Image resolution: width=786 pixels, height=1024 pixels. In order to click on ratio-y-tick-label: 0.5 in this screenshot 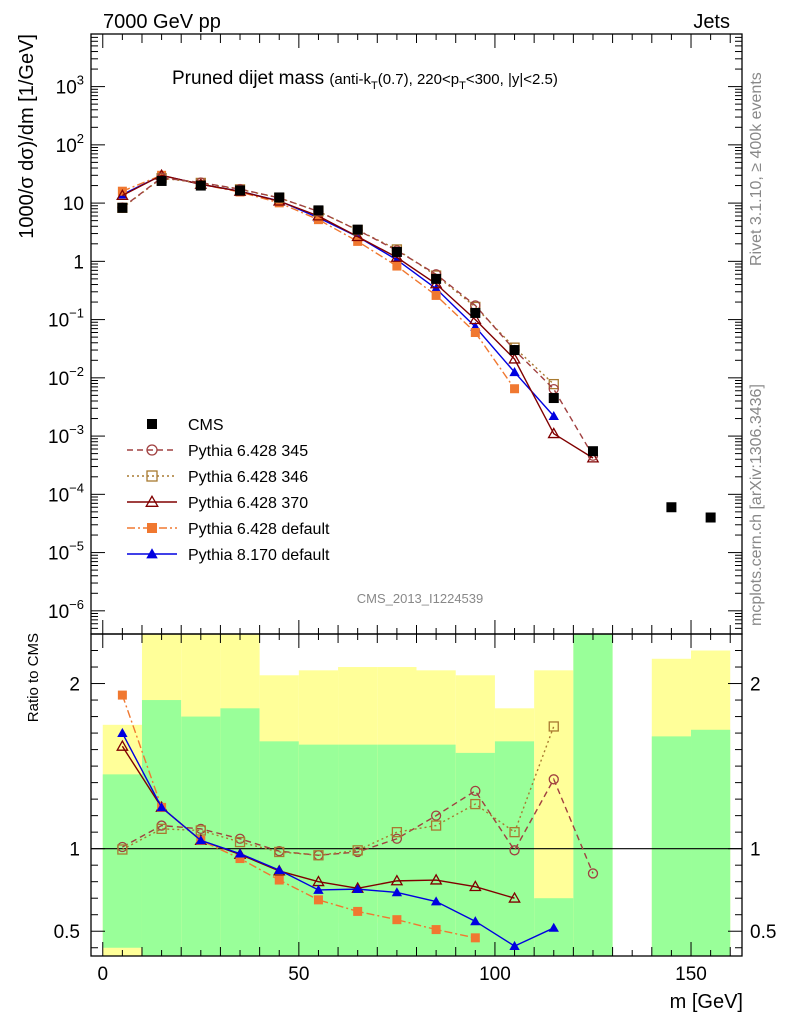, I will do `click(67, 932)`.